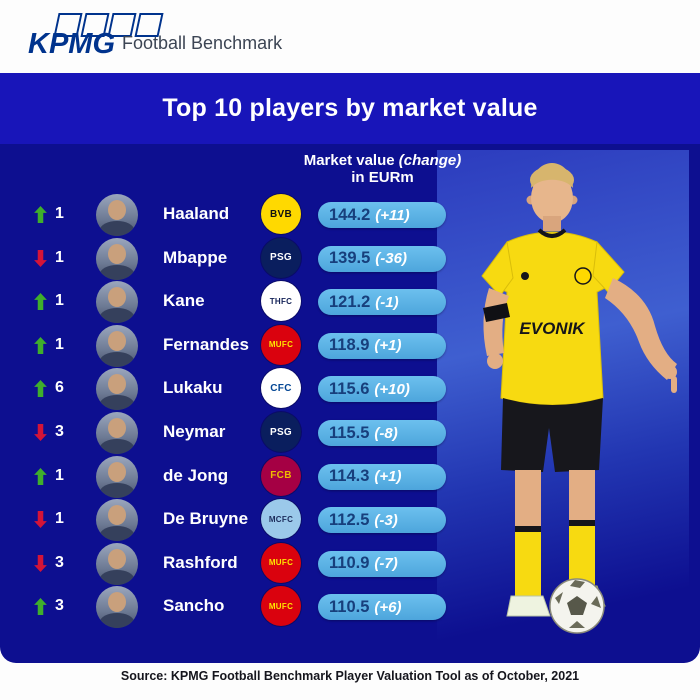  I want to click on market-value-pill: 114.3 (+1), so click(382, 476).